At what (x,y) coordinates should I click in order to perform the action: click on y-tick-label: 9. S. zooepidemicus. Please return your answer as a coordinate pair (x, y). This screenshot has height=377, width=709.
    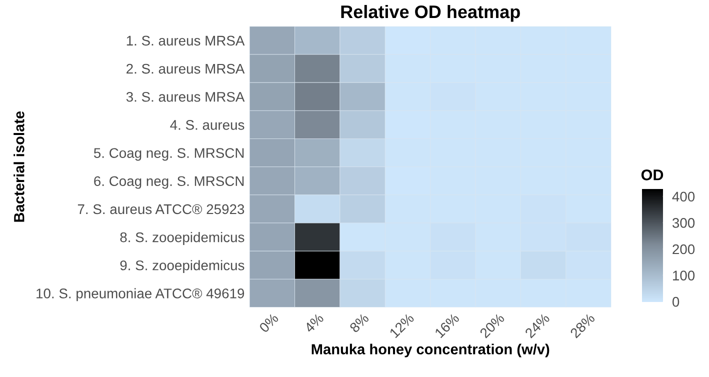
    Looking at the image, I should click on (182, 267).